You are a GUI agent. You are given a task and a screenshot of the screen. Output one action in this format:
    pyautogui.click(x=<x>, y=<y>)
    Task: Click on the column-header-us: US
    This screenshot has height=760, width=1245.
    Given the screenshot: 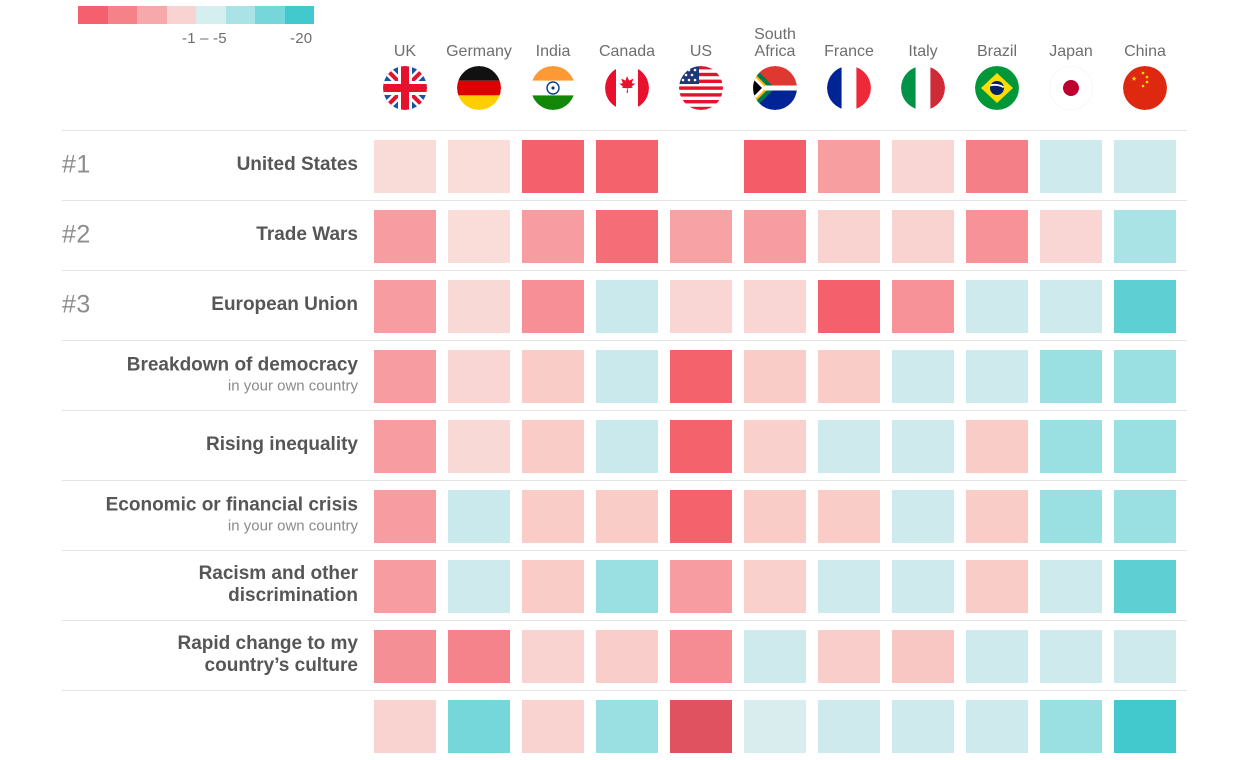 What is the action you would take?
    pyautogui.click(x=701, y=66)
    